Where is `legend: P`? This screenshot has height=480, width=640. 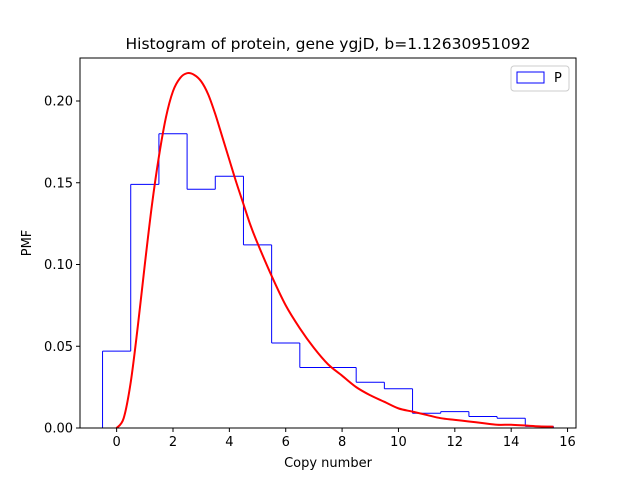
legend: P is located at coordinates (540, 78).